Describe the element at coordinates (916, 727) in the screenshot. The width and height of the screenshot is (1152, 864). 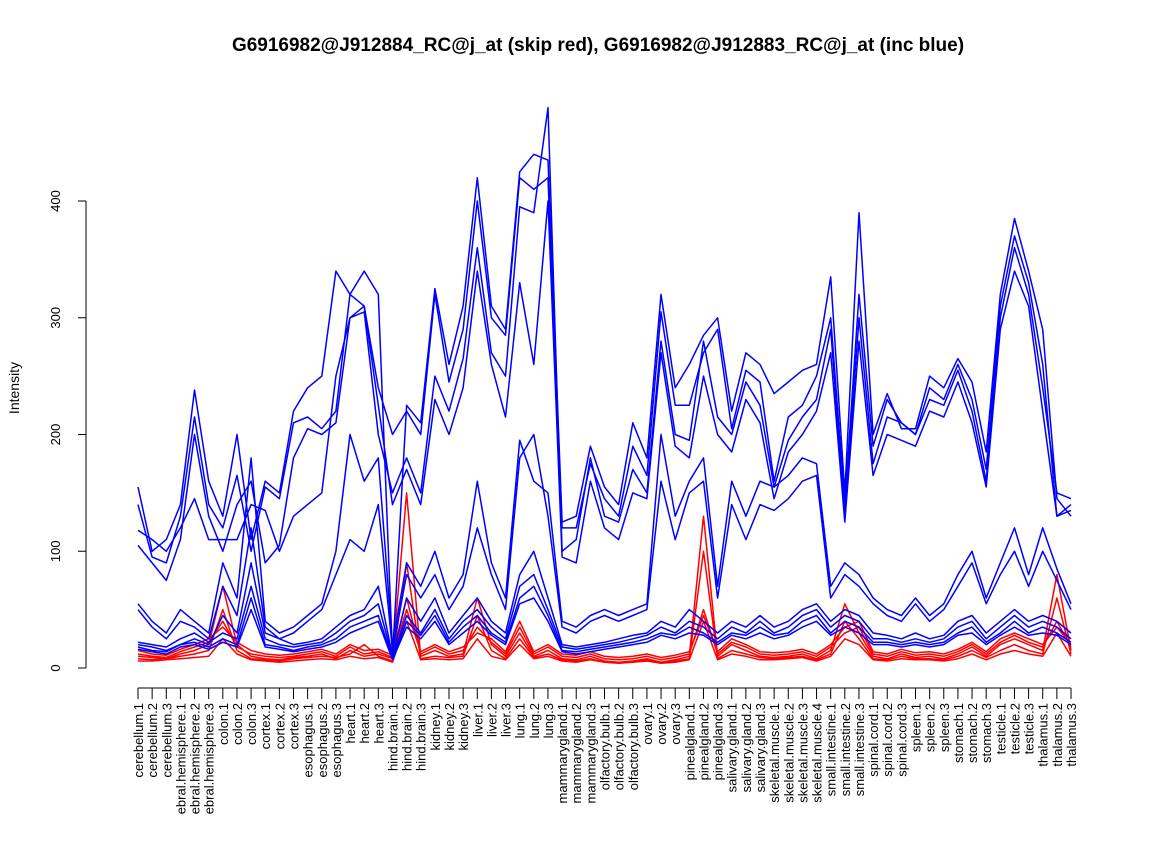
I see `x-tick-label: spleen.1` at that location.